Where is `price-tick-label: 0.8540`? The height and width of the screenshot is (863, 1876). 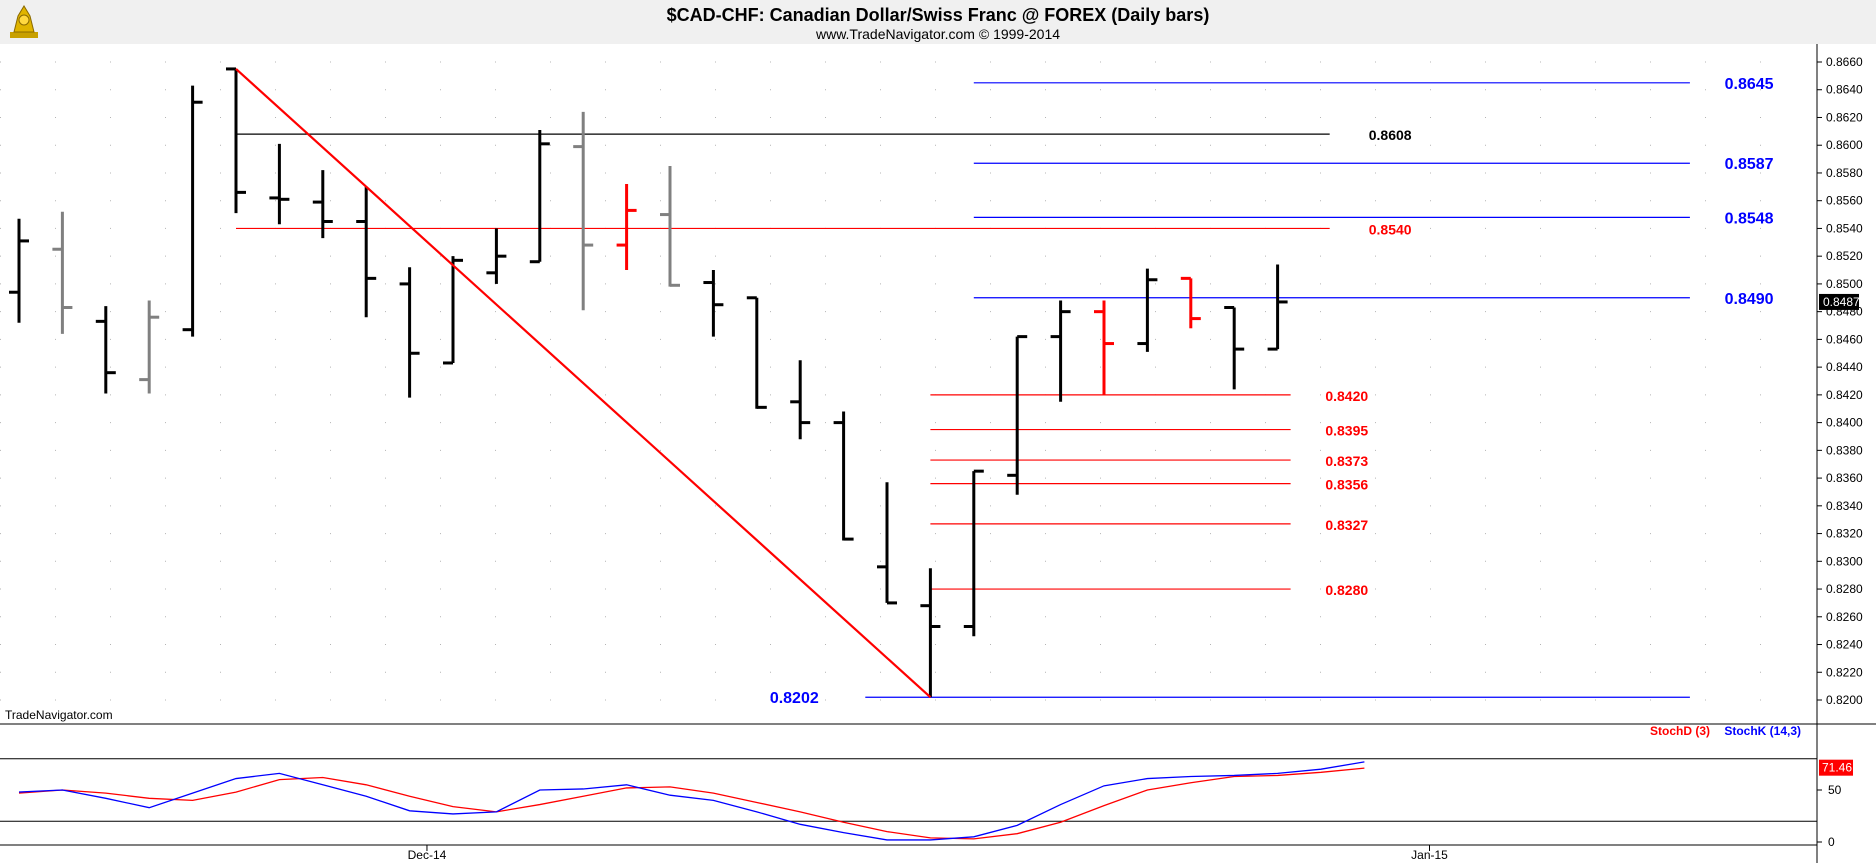 price-tick-label: 0.8540 is located at coordinates (1844, 228).